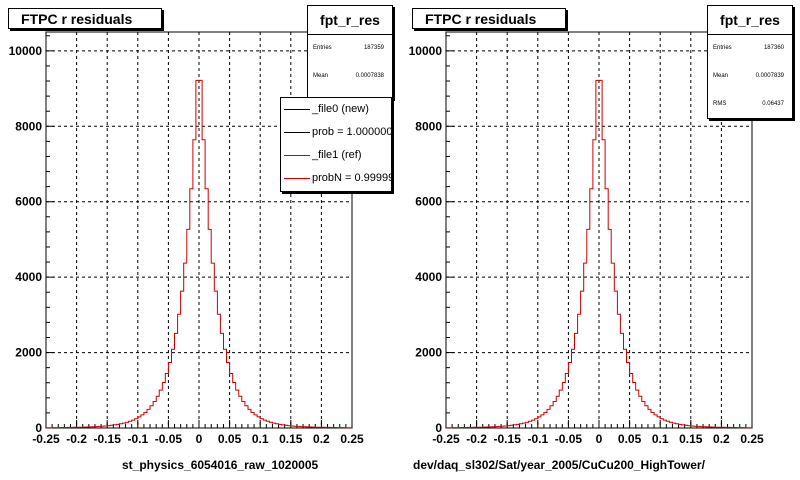 This screenshot has height=480, width=800. I want to click on legend-label: probN = 0.999999, so click(352, 178).